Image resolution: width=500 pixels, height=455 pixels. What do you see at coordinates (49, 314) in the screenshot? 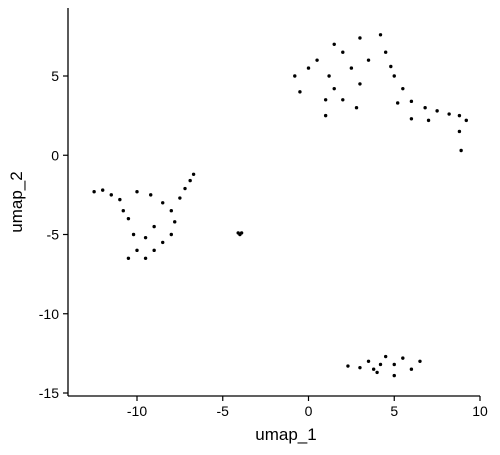
I see `y-tick-label: -10` at bounding box center [49, 314].